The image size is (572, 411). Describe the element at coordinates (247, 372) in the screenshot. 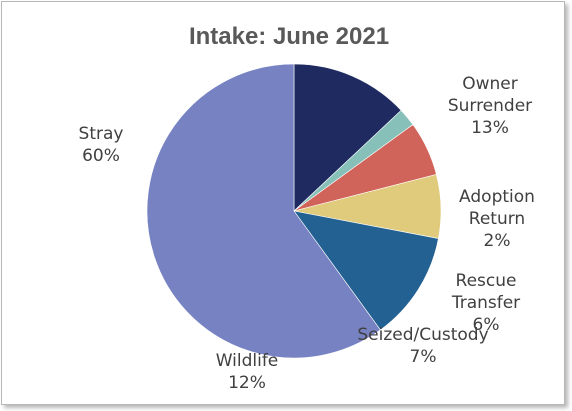

I see `slice-label-wildlife: Wildlife 12%` at that location.